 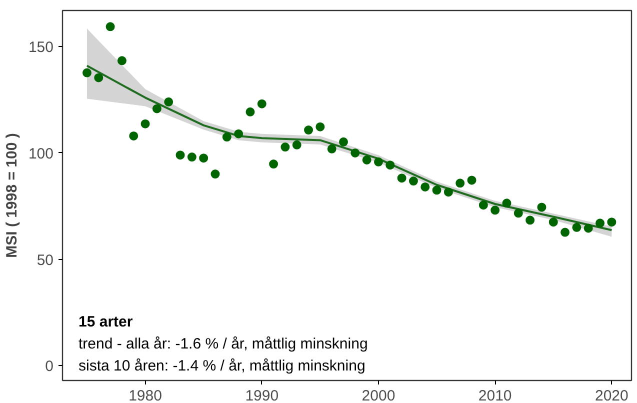 I want to click on annotation: sista 10 åren: -1.4 % / år, måttlig minskning, so click(x=222, y=366).